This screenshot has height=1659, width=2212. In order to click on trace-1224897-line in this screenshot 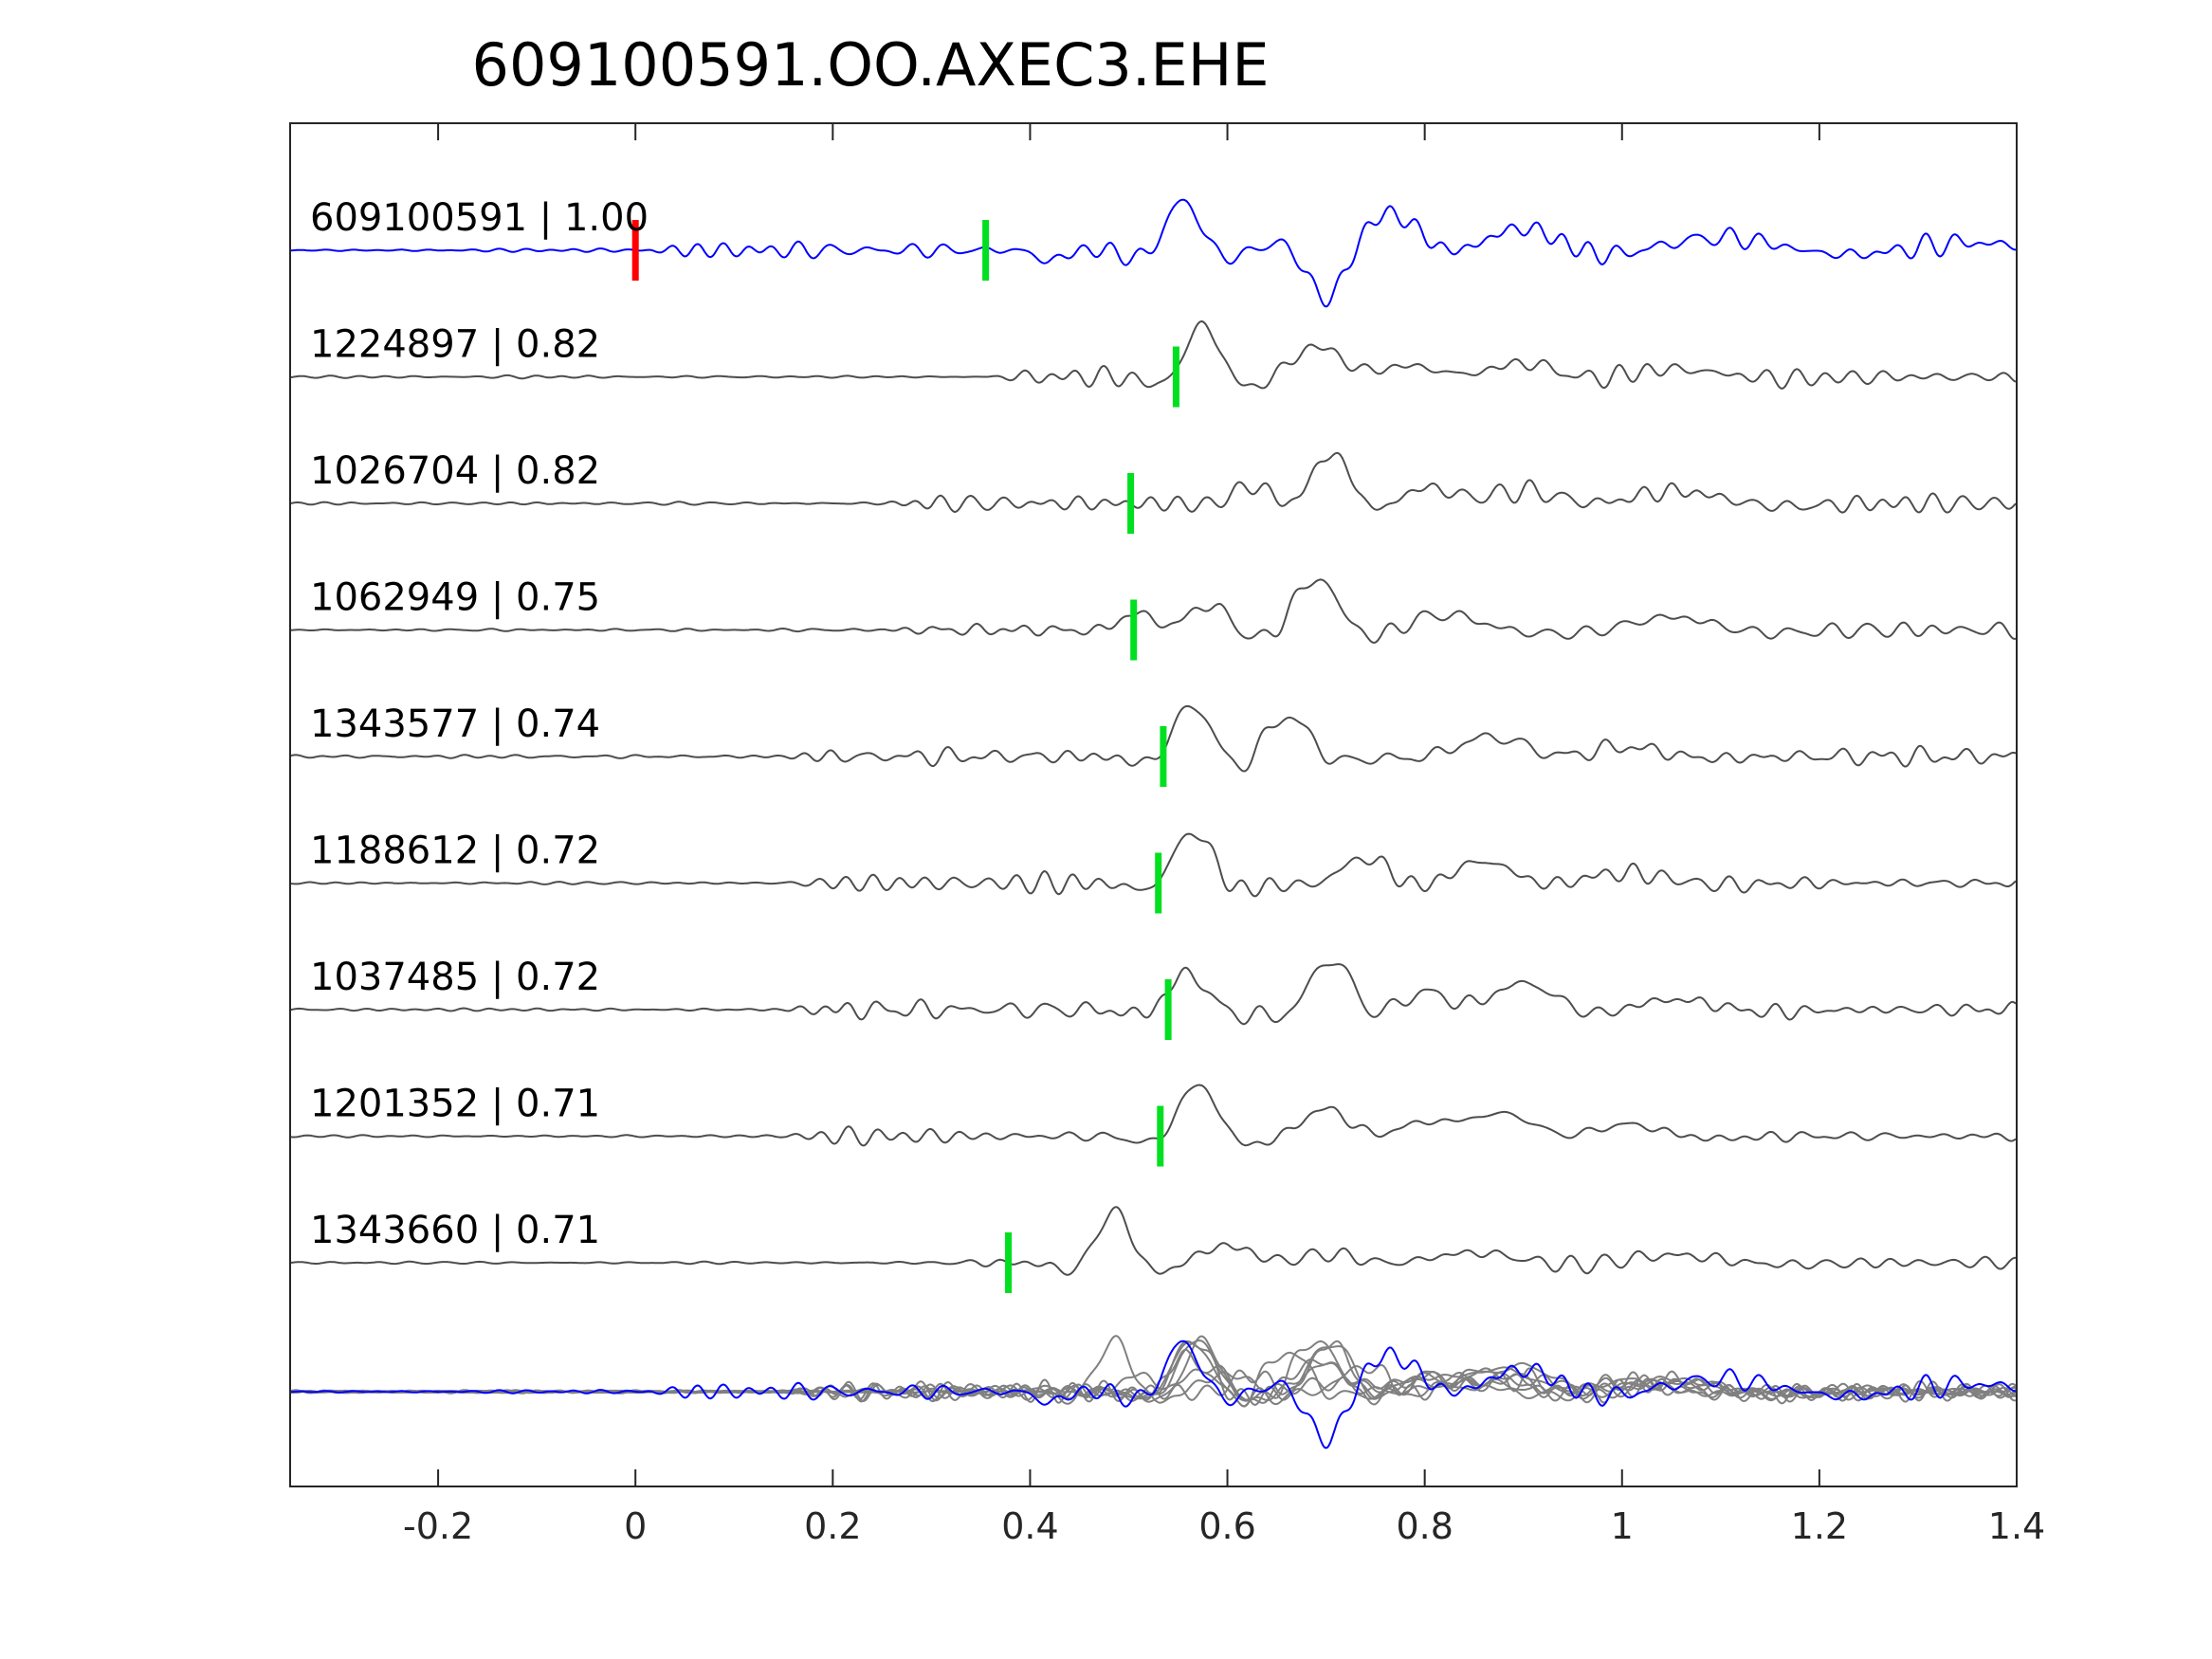, I will do `click(1153, 355)`.